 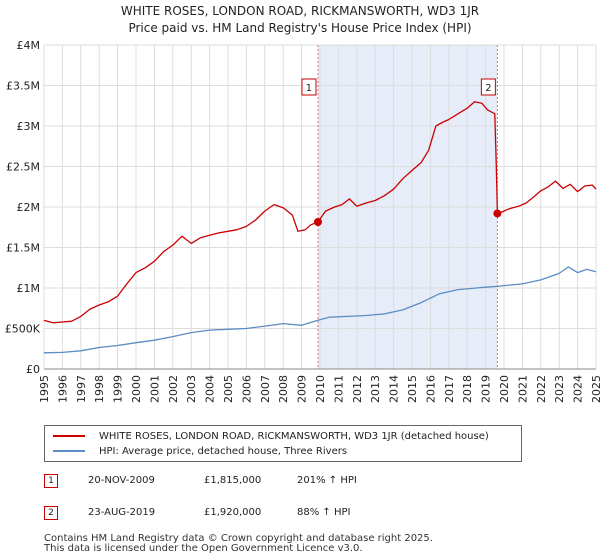 What do you see at coordinates (578, 389) in the screenshot?
I see `x-tick-label: 2024` at bounding box center [578, 389].